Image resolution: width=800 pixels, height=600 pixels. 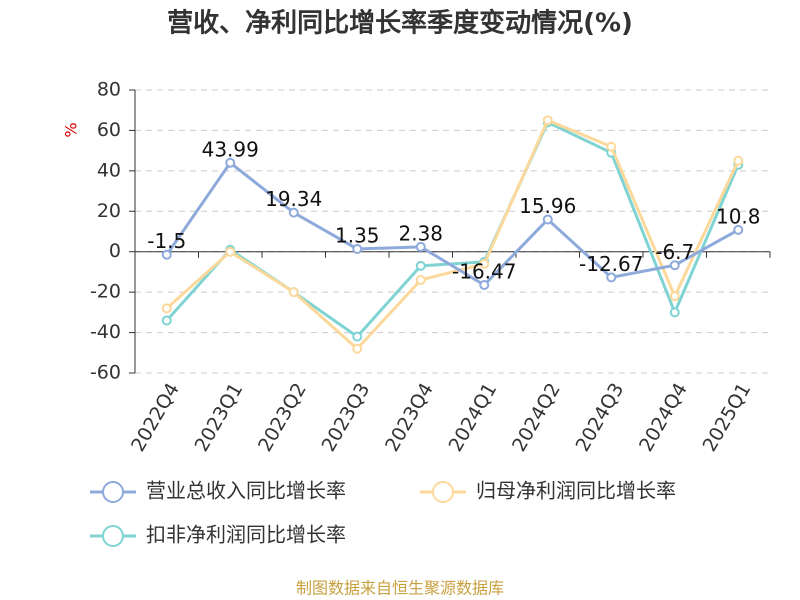 What do you see at coordinates (105, 373) in the screenshot?
I see `y-tick-label: -60` at bounding box center [105, 373].